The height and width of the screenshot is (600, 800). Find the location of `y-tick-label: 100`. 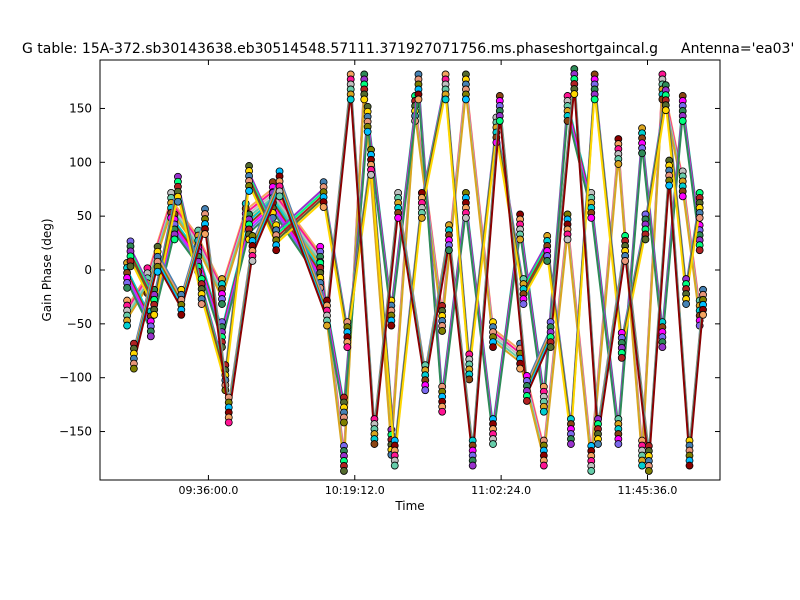

y-tick-label: 100 is located at coordinates (80, 162).